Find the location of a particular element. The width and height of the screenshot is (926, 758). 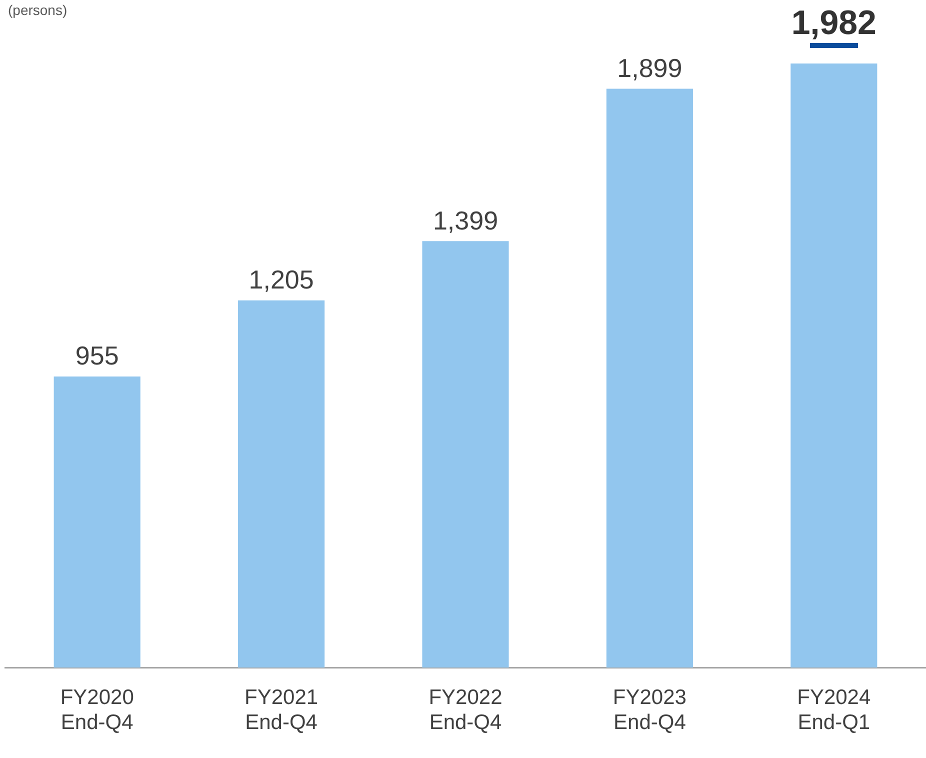

data-label: 1,399 is located at coordinates (465, 220).